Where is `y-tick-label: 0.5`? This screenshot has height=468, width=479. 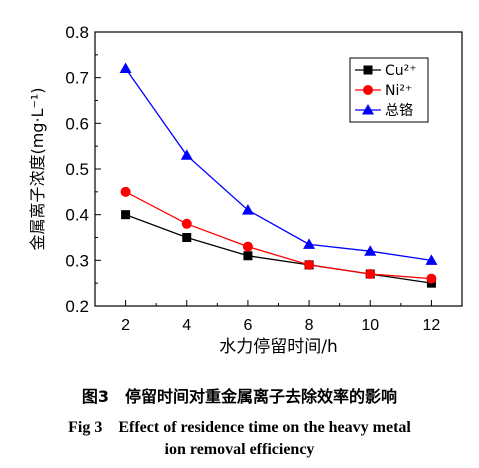
y-tick-label: 0.5 is located at coordinates (77, 169).